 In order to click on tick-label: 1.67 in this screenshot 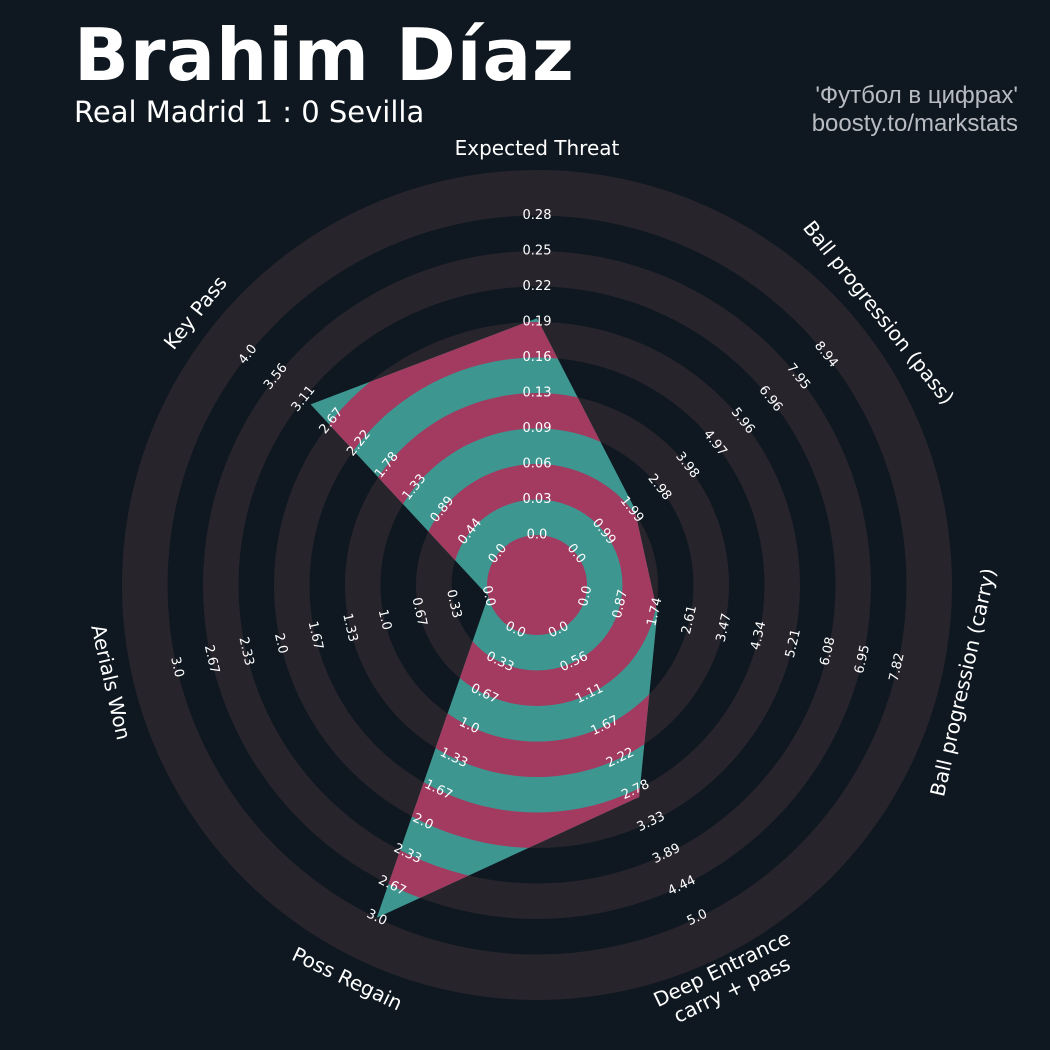, I will do `click(315, 636)`.